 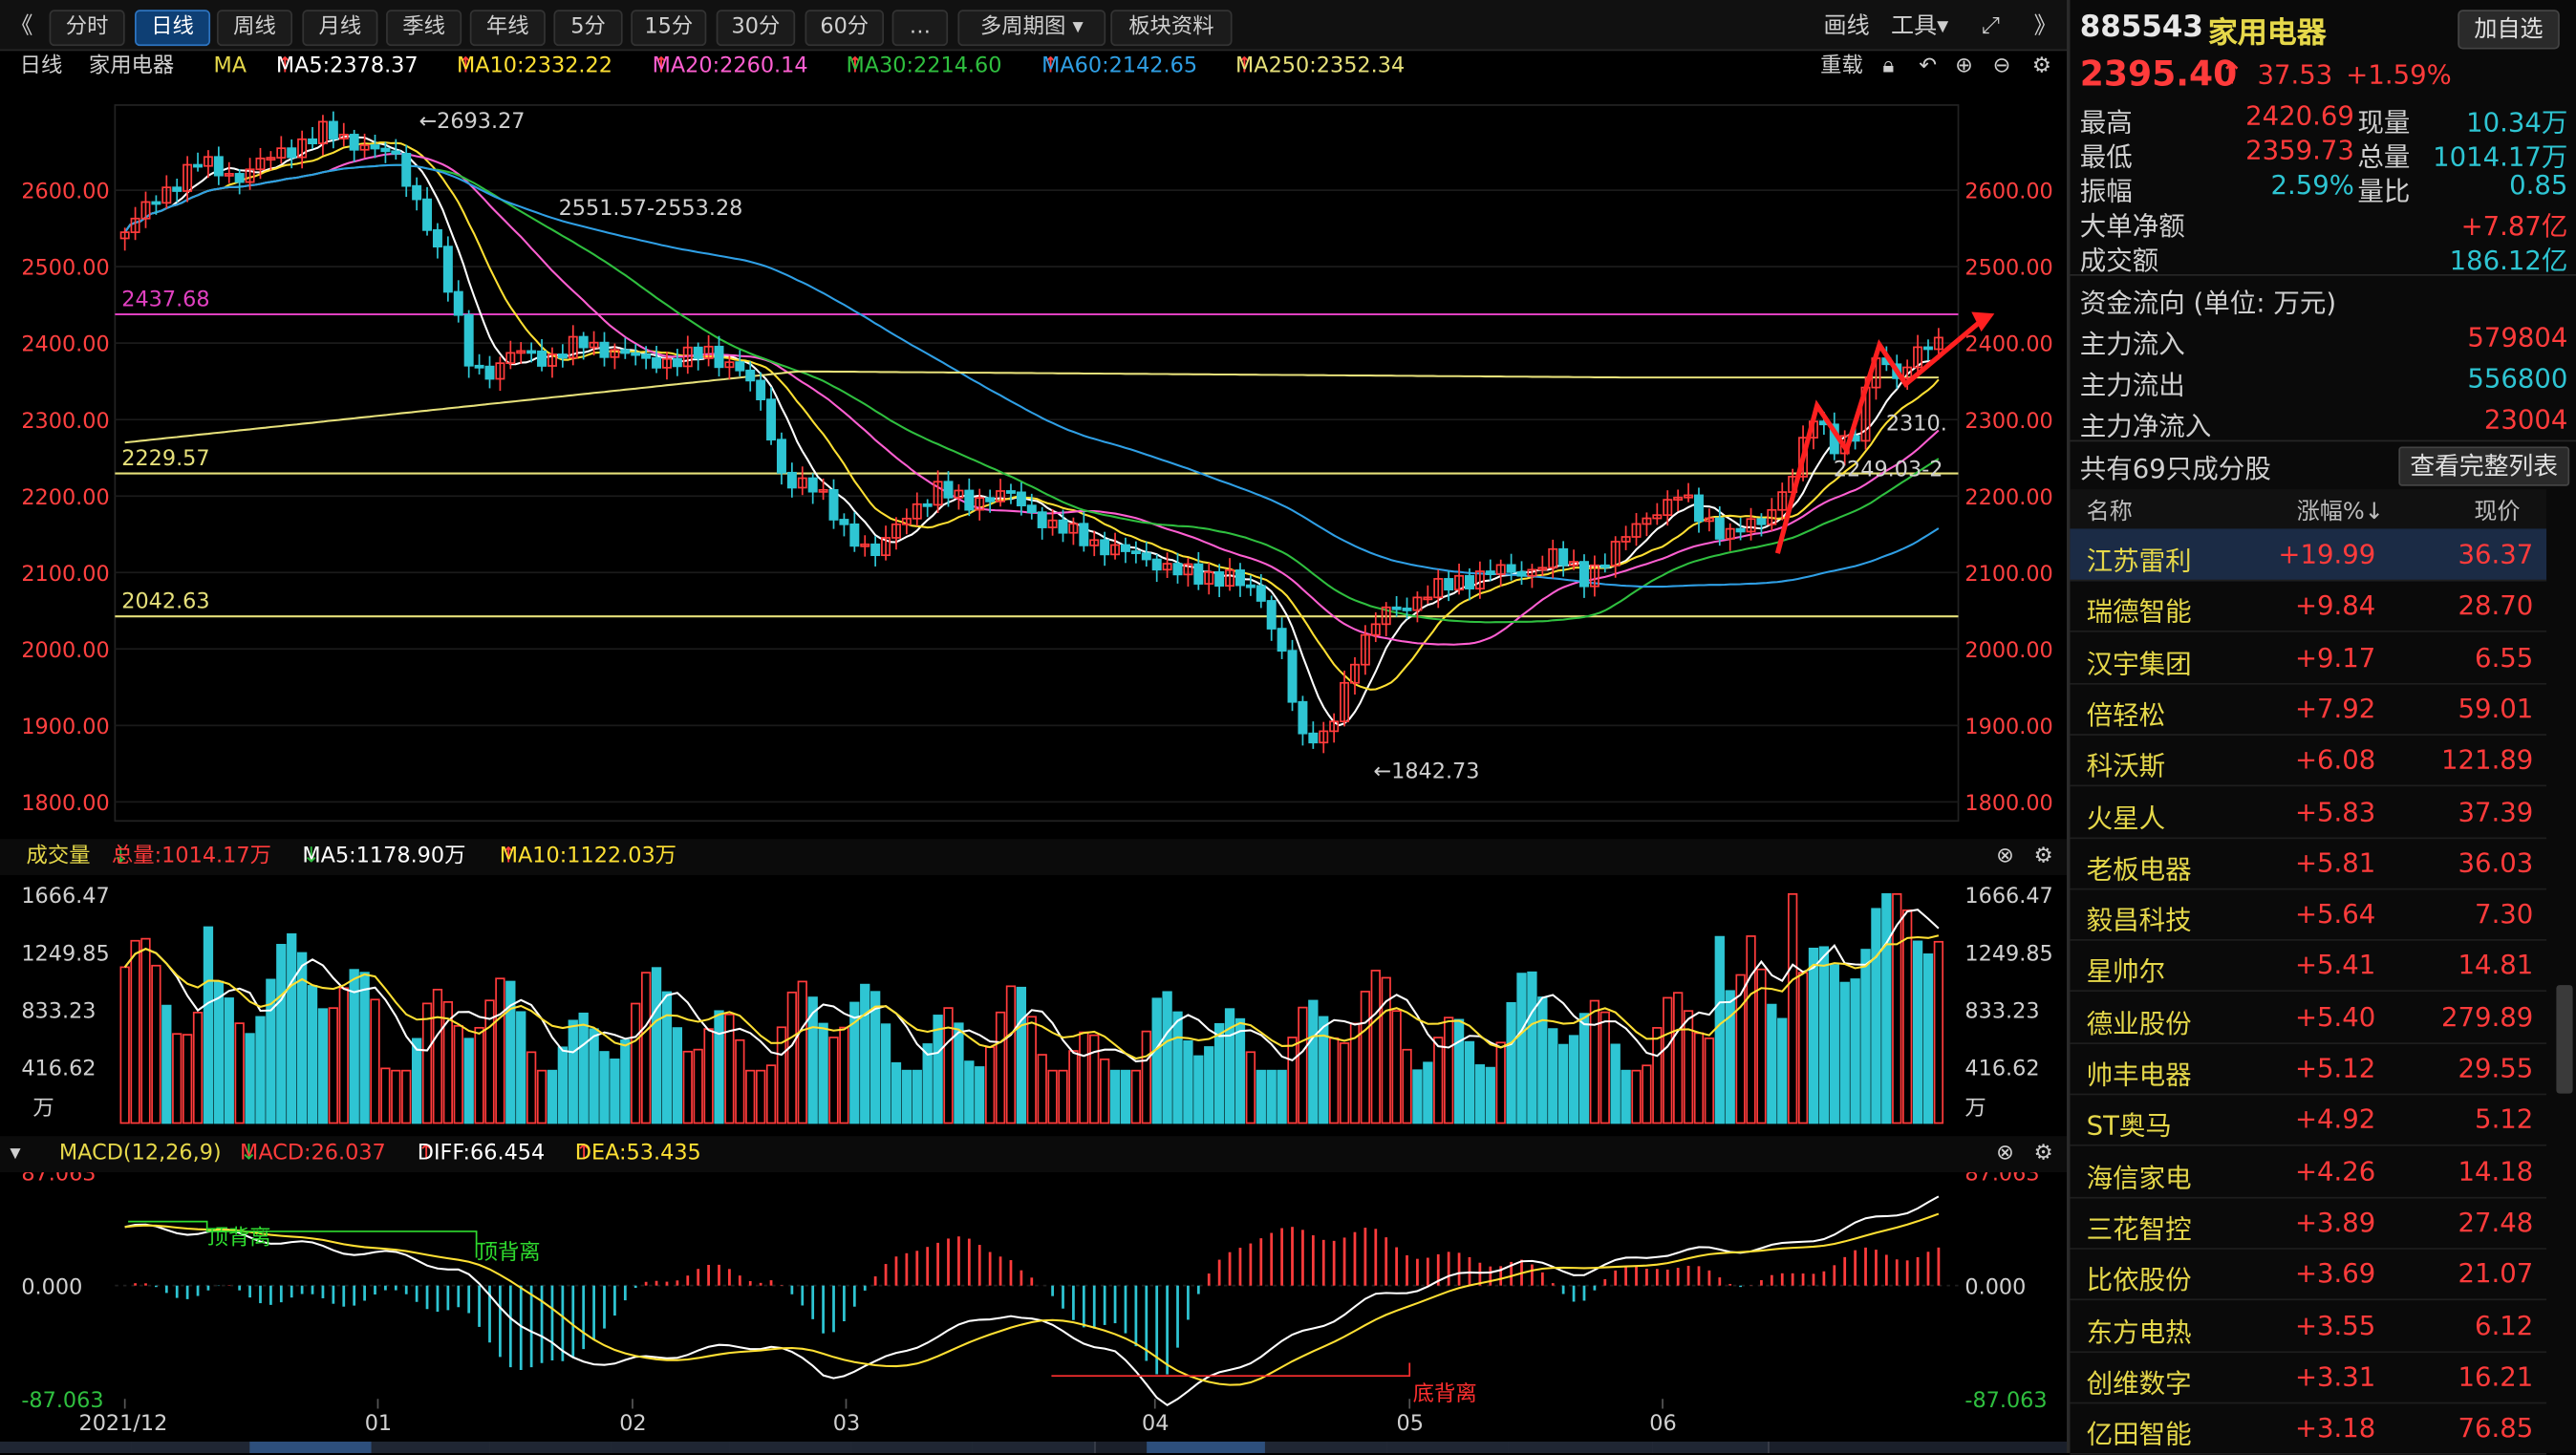 What do you see at coordinates (1171, 29) in the screenshot?
I see `sector-info-button: 板块资料` at bounding box center [1171, 29].